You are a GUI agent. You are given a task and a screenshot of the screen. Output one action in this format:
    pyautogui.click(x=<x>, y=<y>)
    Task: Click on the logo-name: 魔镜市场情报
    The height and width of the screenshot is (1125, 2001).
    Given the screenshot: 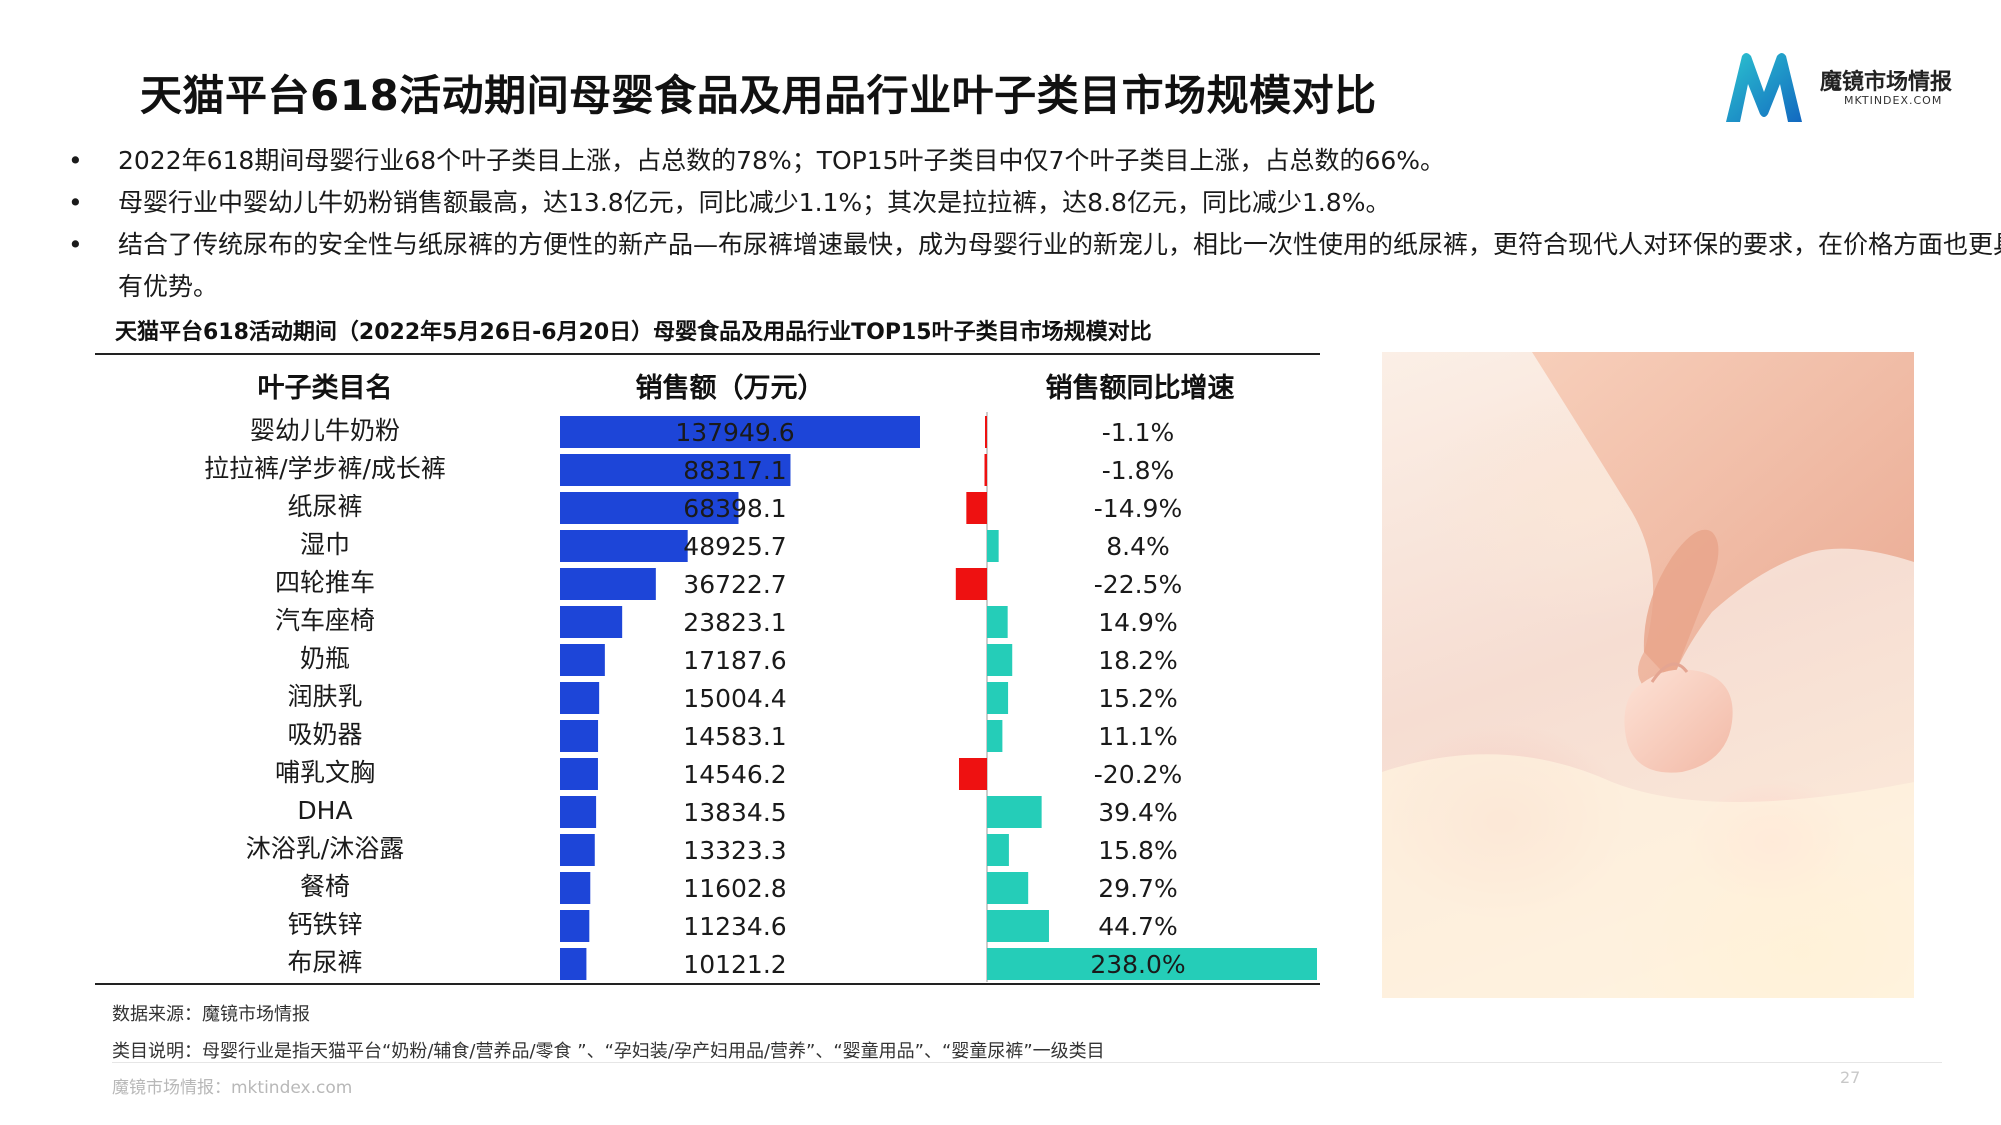 What is the action you would take?
    pyautogui.click(x=1886, y=82)
    